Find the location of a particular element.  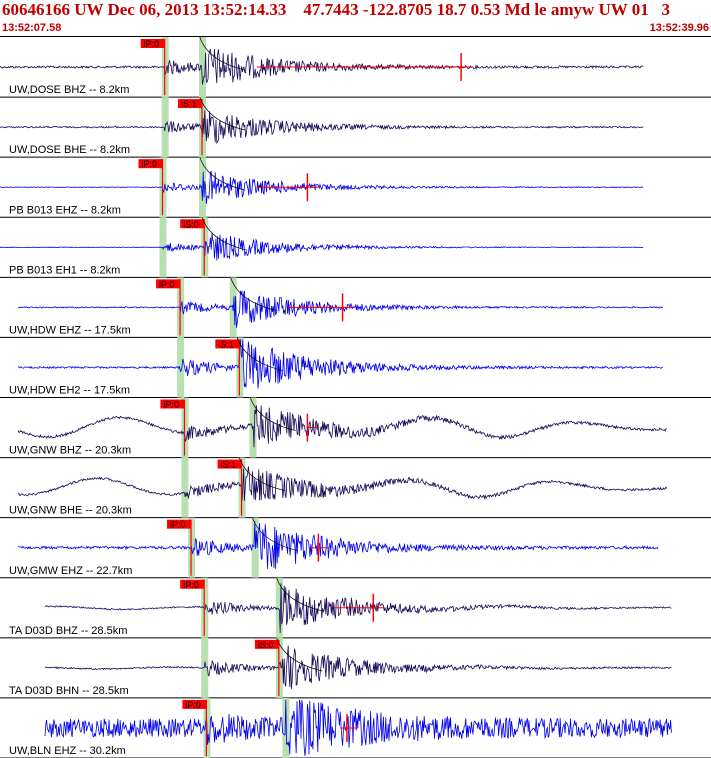

trace-row: iP:0 UW,BLN EHZ -- 30.2km is located at coordinates (355, 727).